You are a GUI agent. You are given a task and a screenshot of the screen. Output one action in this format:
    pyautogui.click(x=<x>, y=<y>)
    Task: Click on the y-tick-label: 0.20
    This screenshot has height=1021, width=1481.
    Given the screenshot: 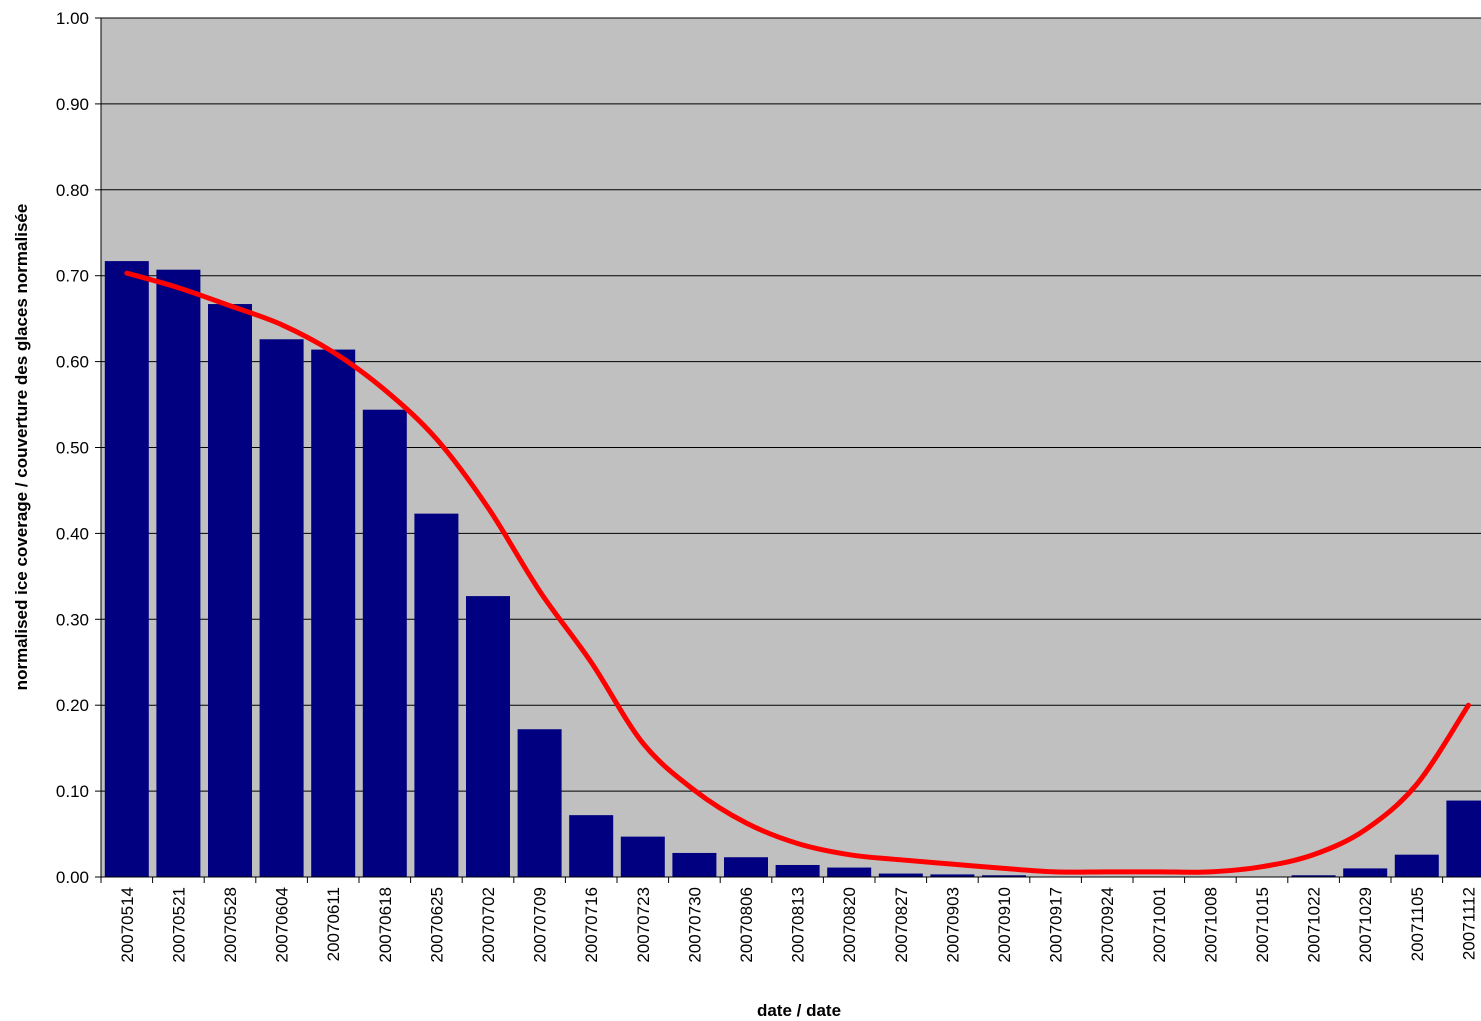 What is the action you would take?
    pyautogui.click(x=72, y=705)
    